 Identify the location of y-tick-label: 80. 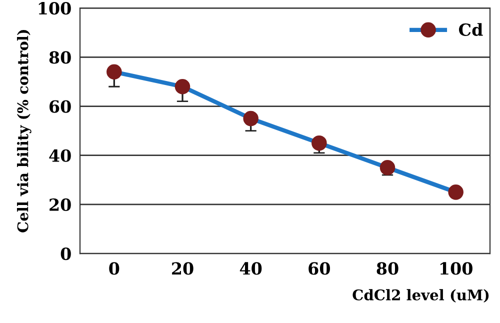
(60, 57).